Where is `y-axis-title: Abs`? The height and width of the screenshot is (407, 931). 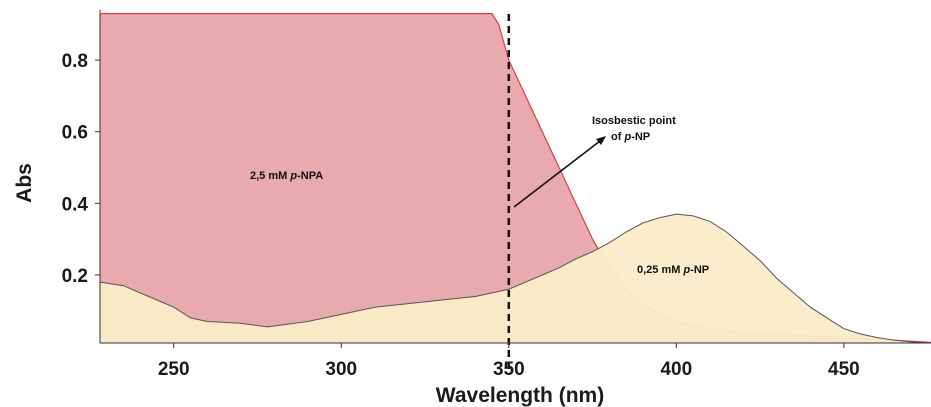
y-axis-title: Abs is located at coordinates (24, 183).